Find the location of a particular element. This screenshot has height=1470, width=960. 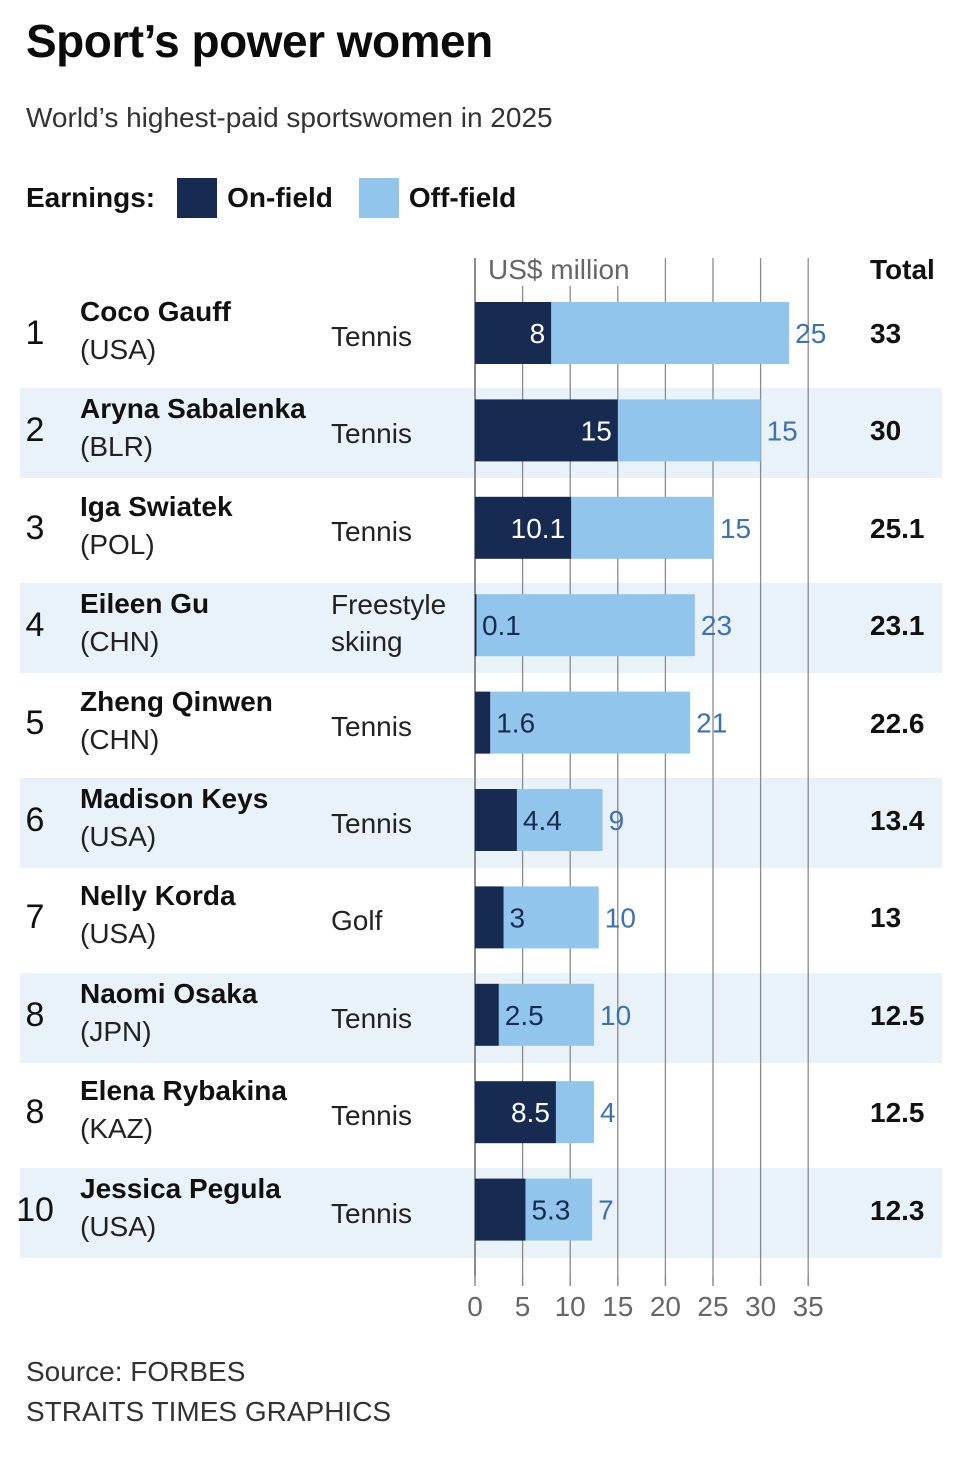

chart-title: Sport’s power women is located at coordinates (259, 41).